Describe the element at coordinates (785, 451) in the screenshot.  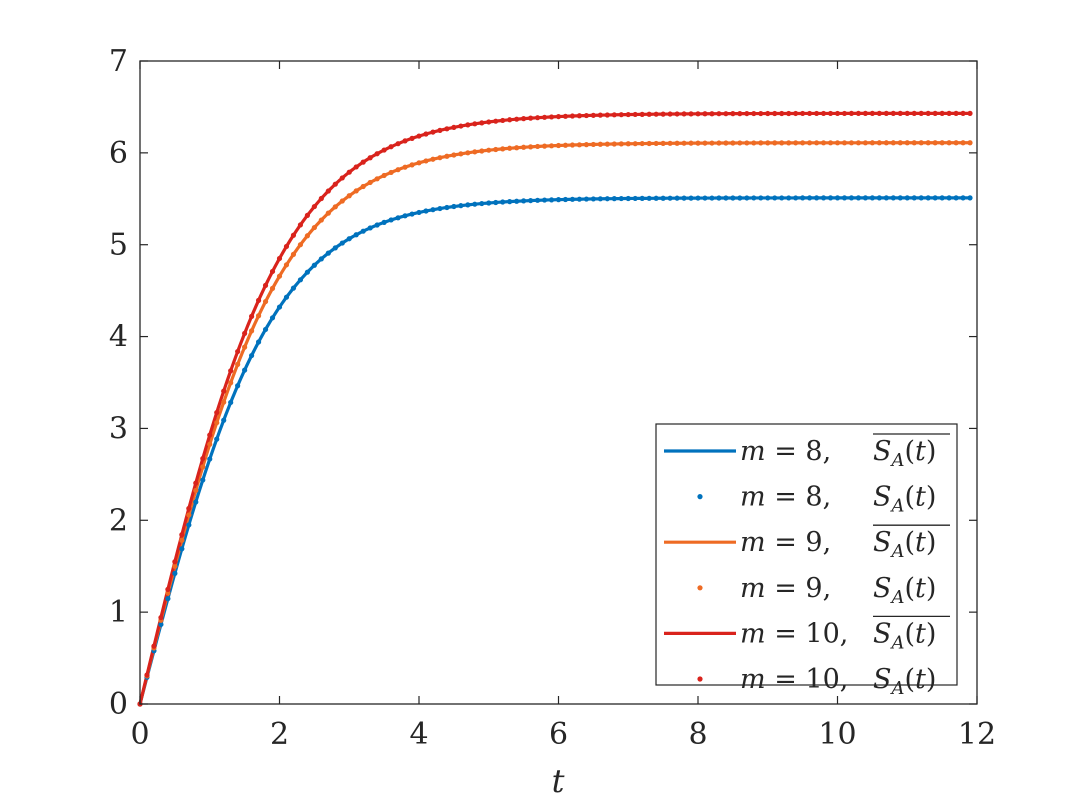
I see `legend-label: m = 8,` at that location.